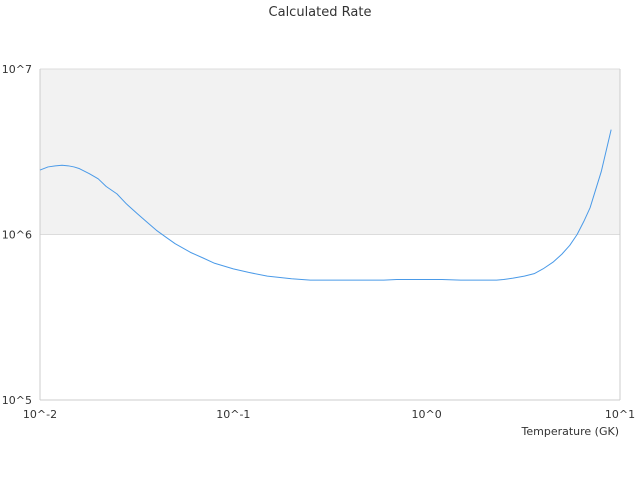  What do you see at coordinates (570, 431) in the screenshot?
I see `x-axis-label: Temperature (GK)` at bounding box center [570, 431].